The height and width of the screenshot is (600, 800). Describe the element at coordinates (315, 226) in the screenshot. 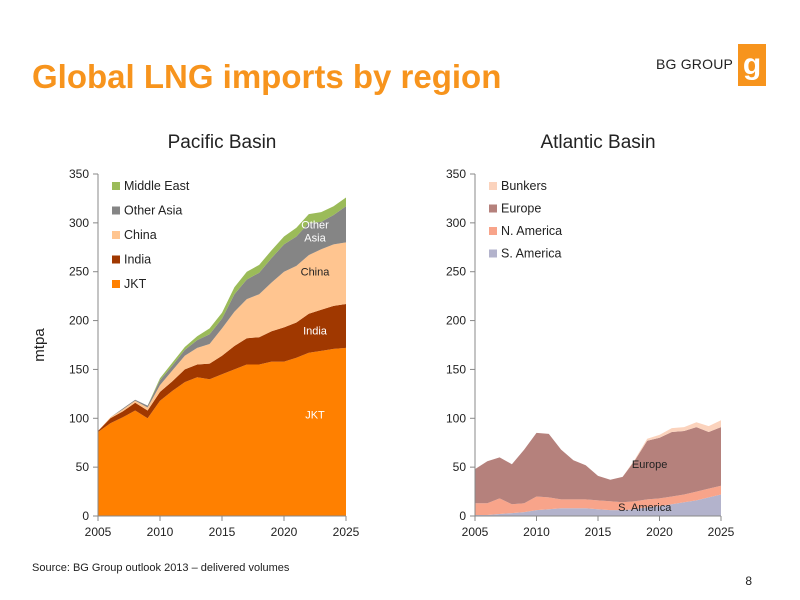

I see `area-annotation: Other` at that location.